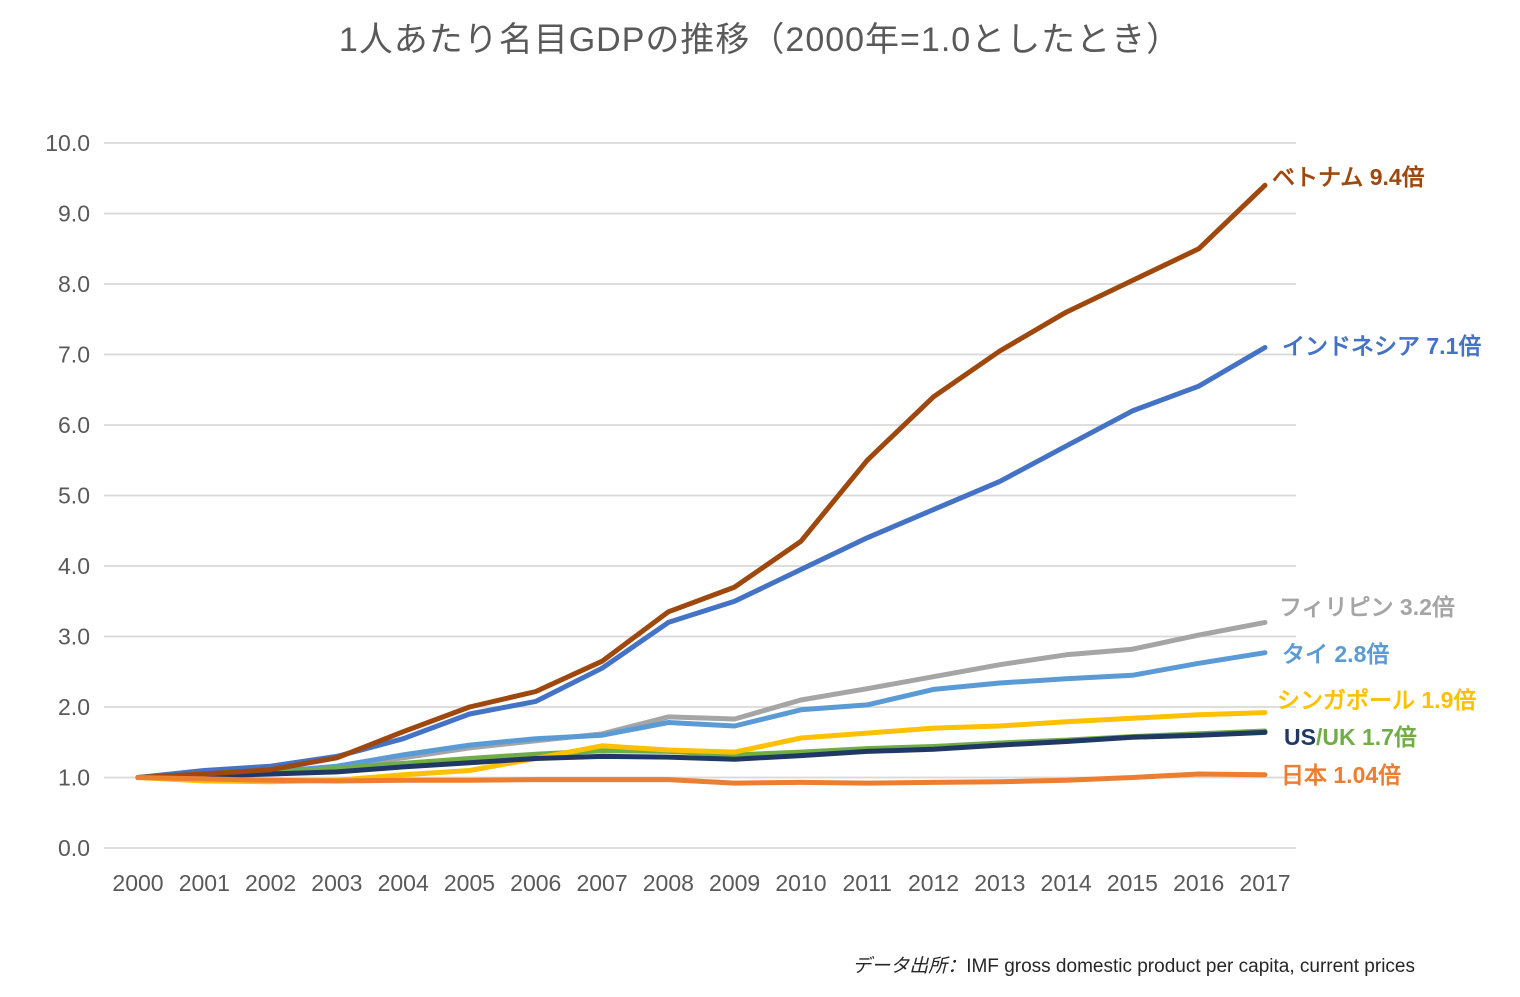  What do you see at coordinates (1300, 737) in the screenshot?
I see `series-label-us: US` at bounding box center [1300, 737].